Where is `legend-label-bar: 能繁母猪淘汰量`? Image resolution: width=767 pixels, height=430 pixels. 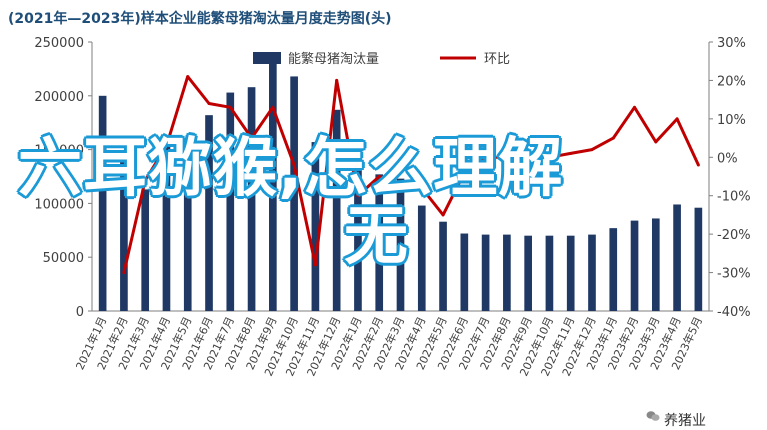 legend-label-bar: 能繁母猪淘汰量 is located at coordinates (333, 59).